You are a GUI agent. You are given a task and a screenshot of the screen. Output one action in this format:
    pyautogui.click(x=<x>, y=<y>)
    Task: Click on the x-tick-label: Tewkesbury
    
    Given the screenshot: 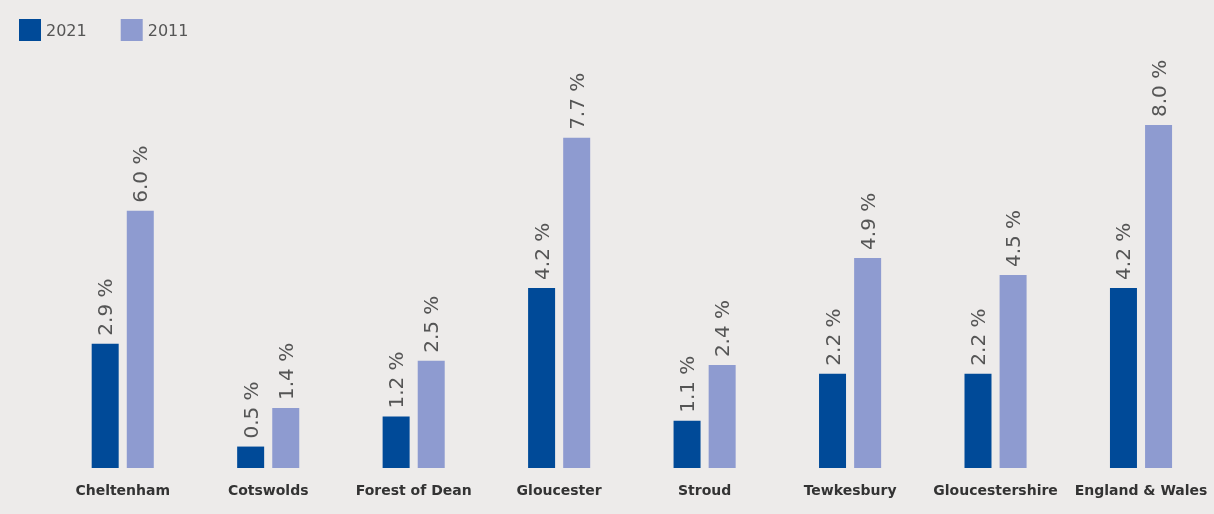 What is the action you would take?
    pyautogui.click(x=850, y=490)
    